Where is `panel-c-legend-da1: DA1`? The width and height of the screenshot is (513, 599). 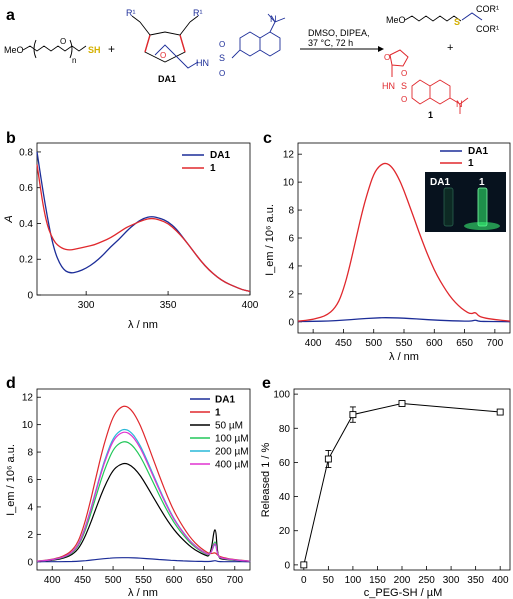 panel-c-legend-da1: DA1 is located at coordinates (478, 151).